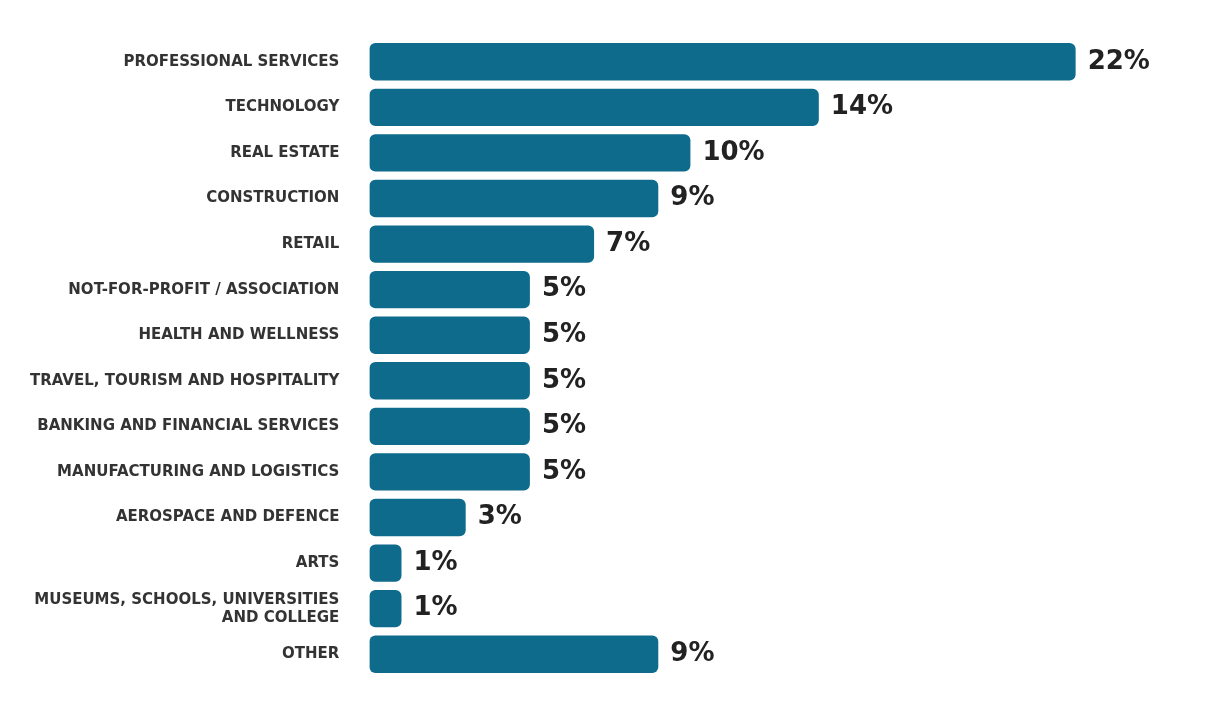 The image size is (1216, 711). I want to click on y-tick-label: HEALTH AND WELLNESS, so click(239, 334).